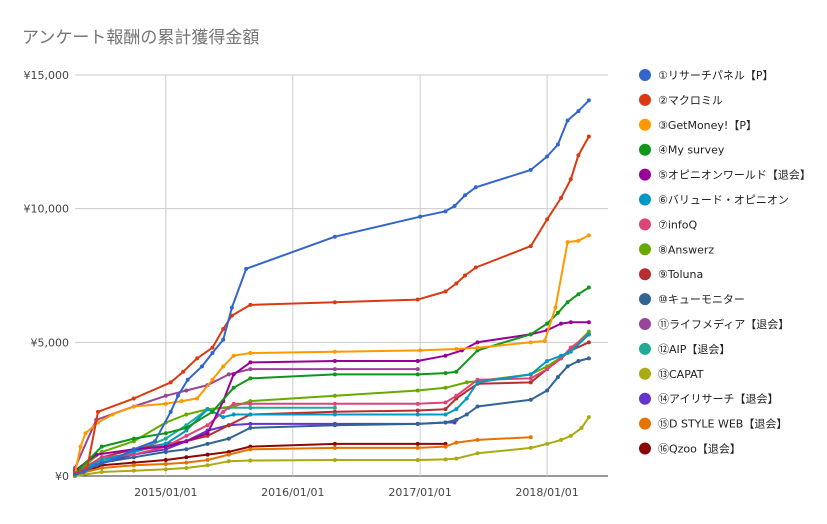 The height and width of the screenshot is (524, 827). What do you see at coordinates (62, 476) in the screenshot?
I see `y-tick-label: ¥0` at bounding box center [62, 476].